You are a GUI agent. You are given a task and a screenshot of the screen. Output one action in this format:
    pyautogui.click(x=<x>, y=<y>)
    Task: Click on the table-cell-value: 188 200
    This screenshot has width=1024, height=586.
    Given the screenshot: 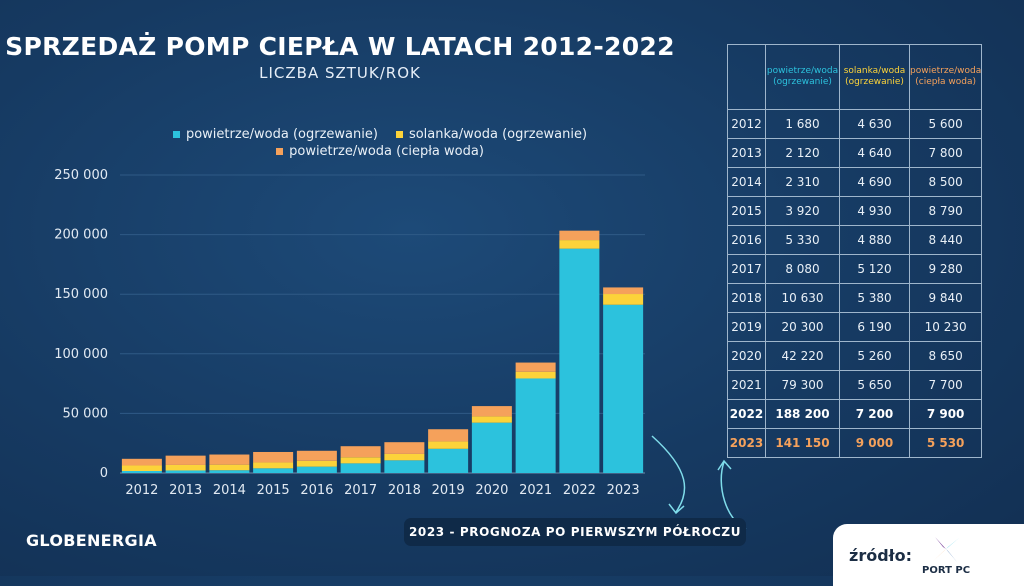 What is the action you would take?
    pyautogui.click(x=802, y=414)
    